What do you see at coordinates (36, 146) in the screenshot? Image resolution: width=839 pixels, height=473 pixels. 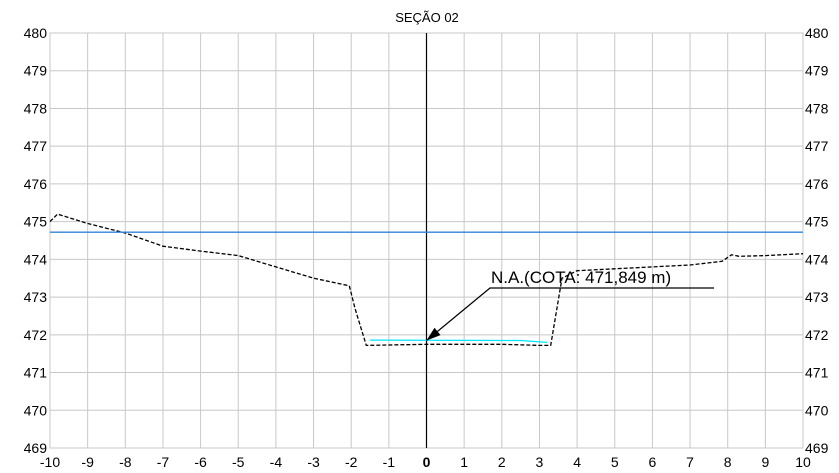 I see `y-tick-label-left: 477` at bounding box center [36, 146].